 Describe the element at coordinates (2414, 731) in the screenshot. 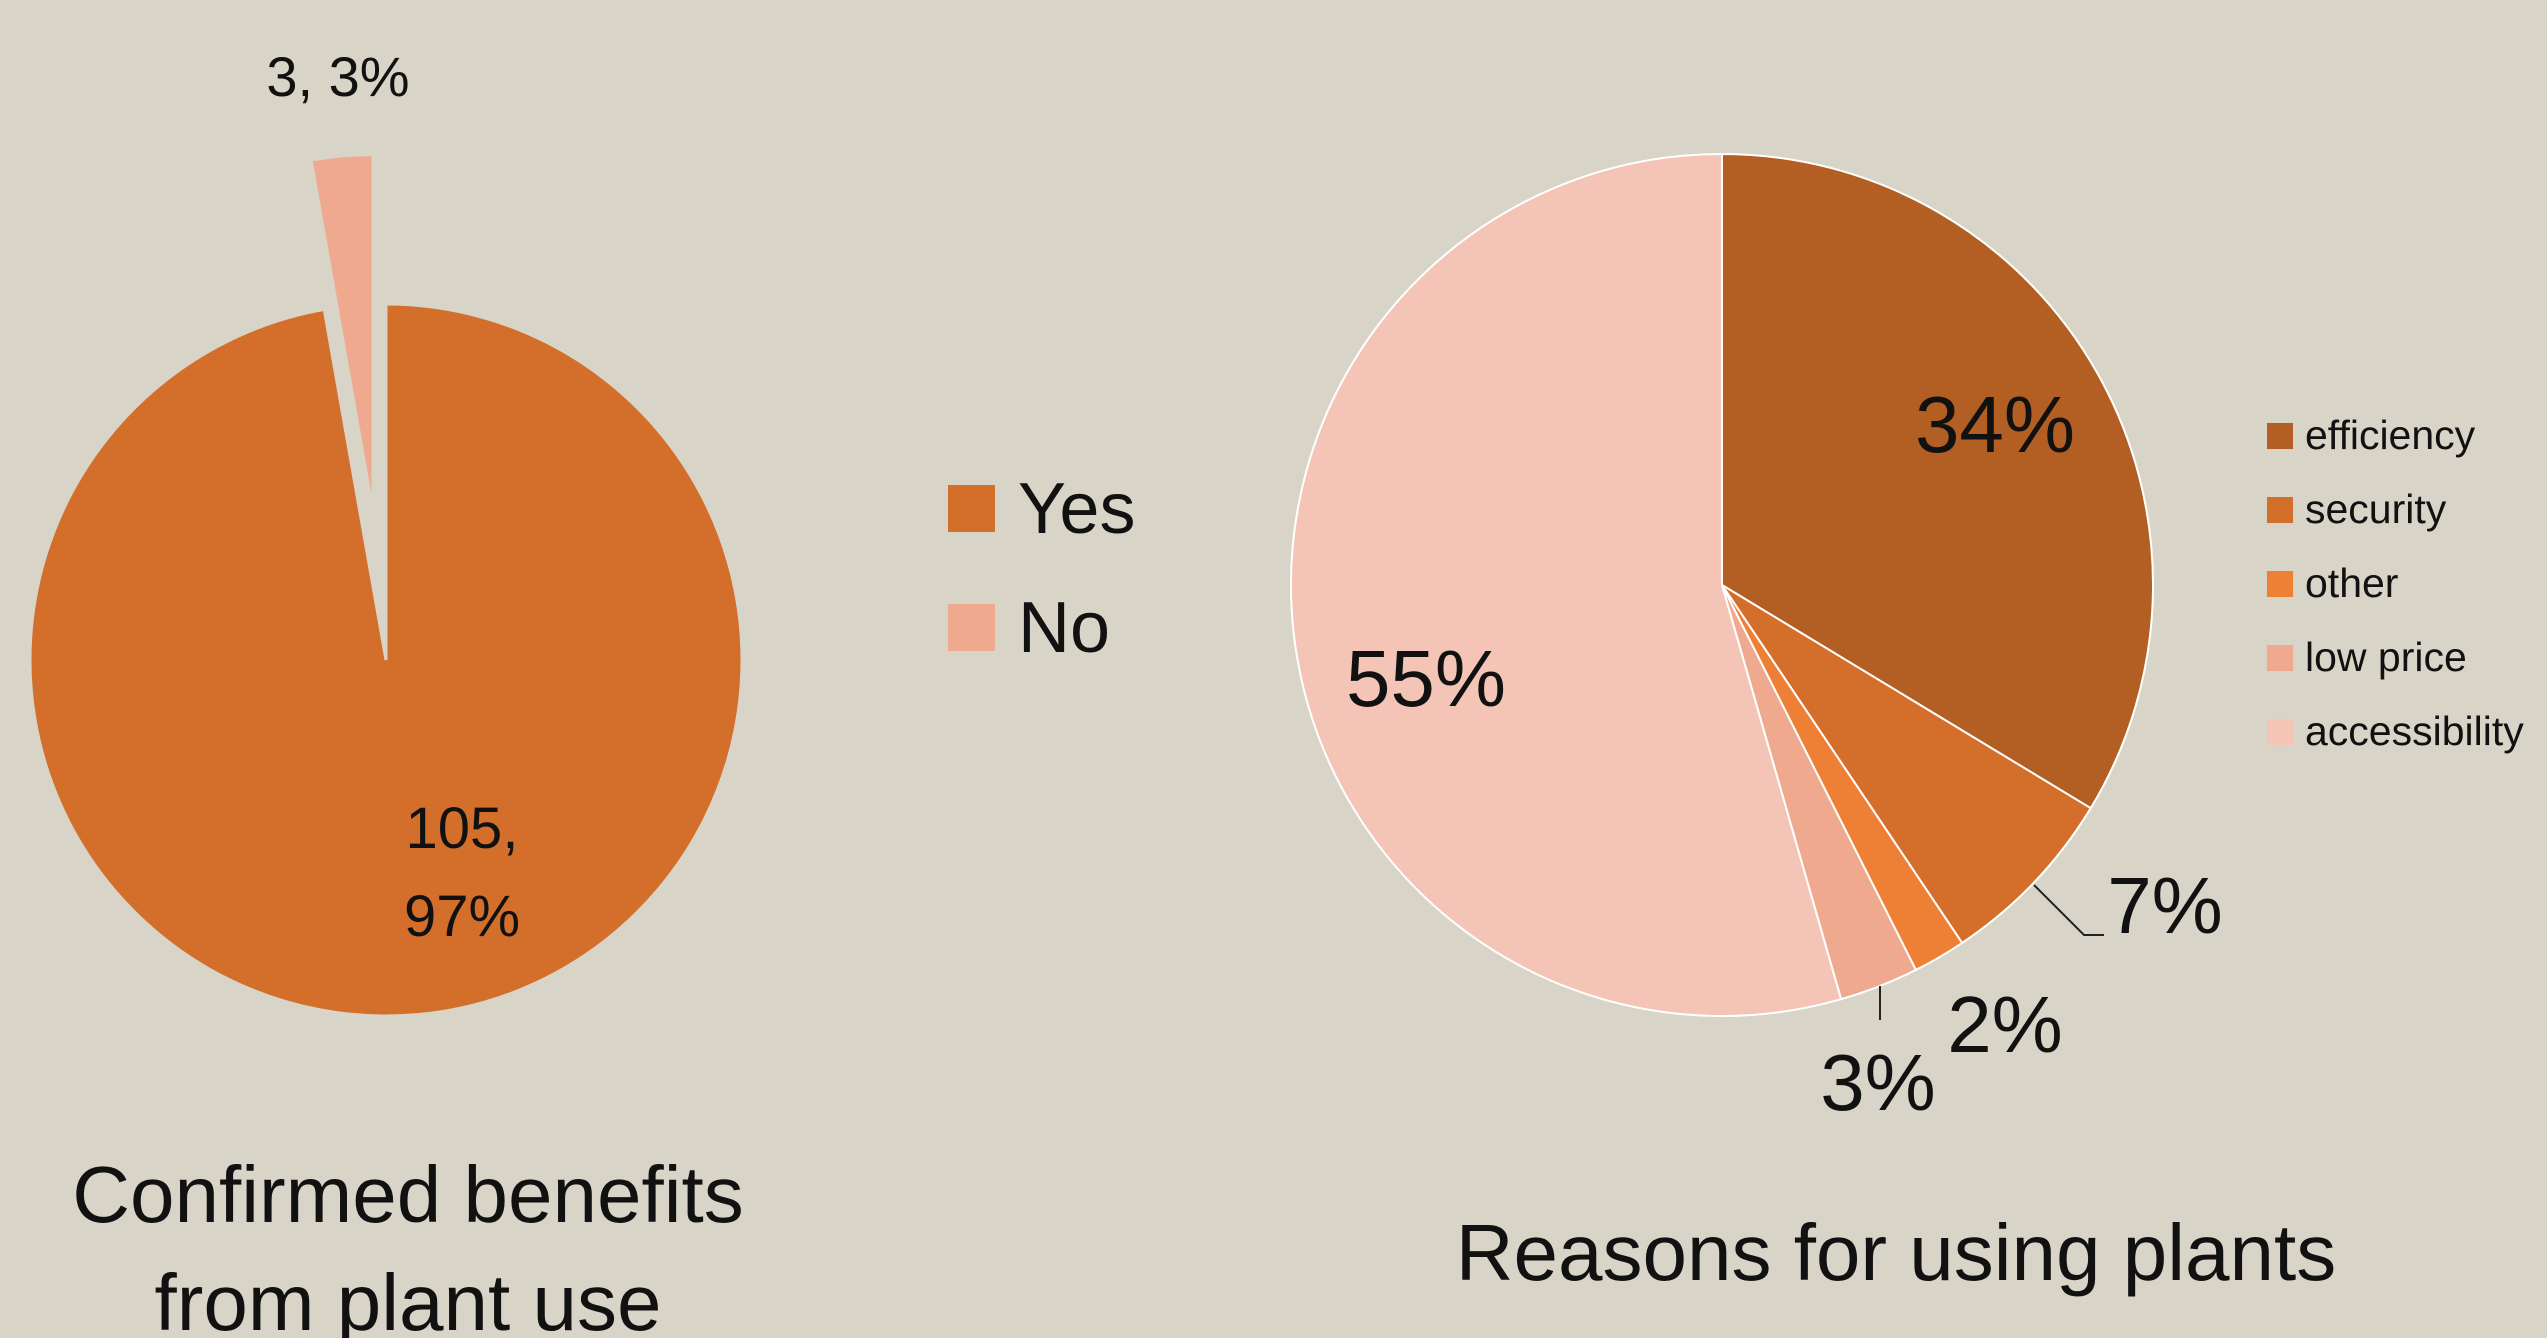

I see `pie2-legend-accessibility: accessibility` at that location.